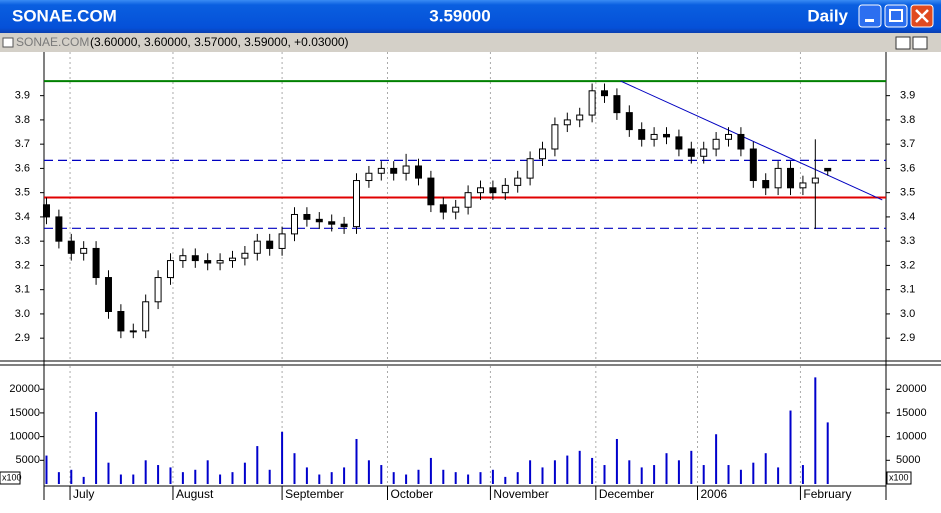 Image resolution: width=941 pixels, height=513 pixels. What do you see at coordinates (908, 460) in the screenshot?
I see `y-tick-label: 5000` at bounding box center [908, 460].